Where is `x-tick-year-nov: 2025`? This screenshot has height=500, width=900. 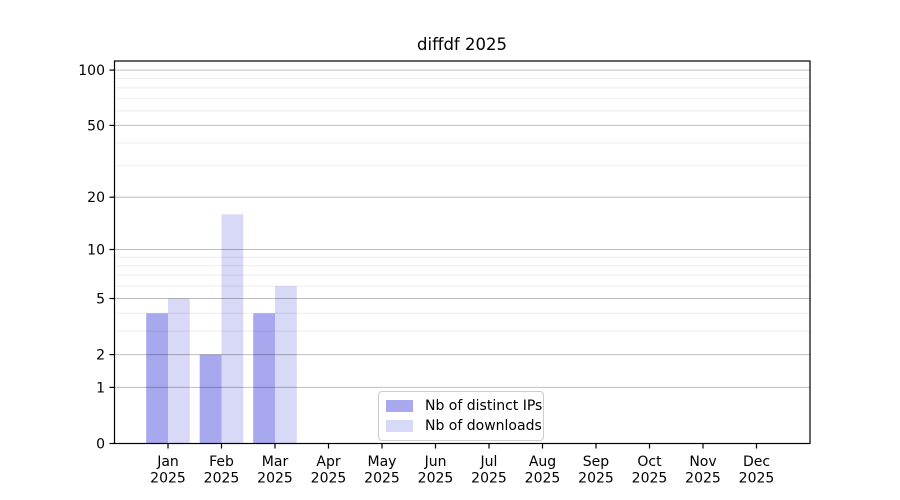 x-tick-year-nov: 2025 is located at coordinates (703, 479).